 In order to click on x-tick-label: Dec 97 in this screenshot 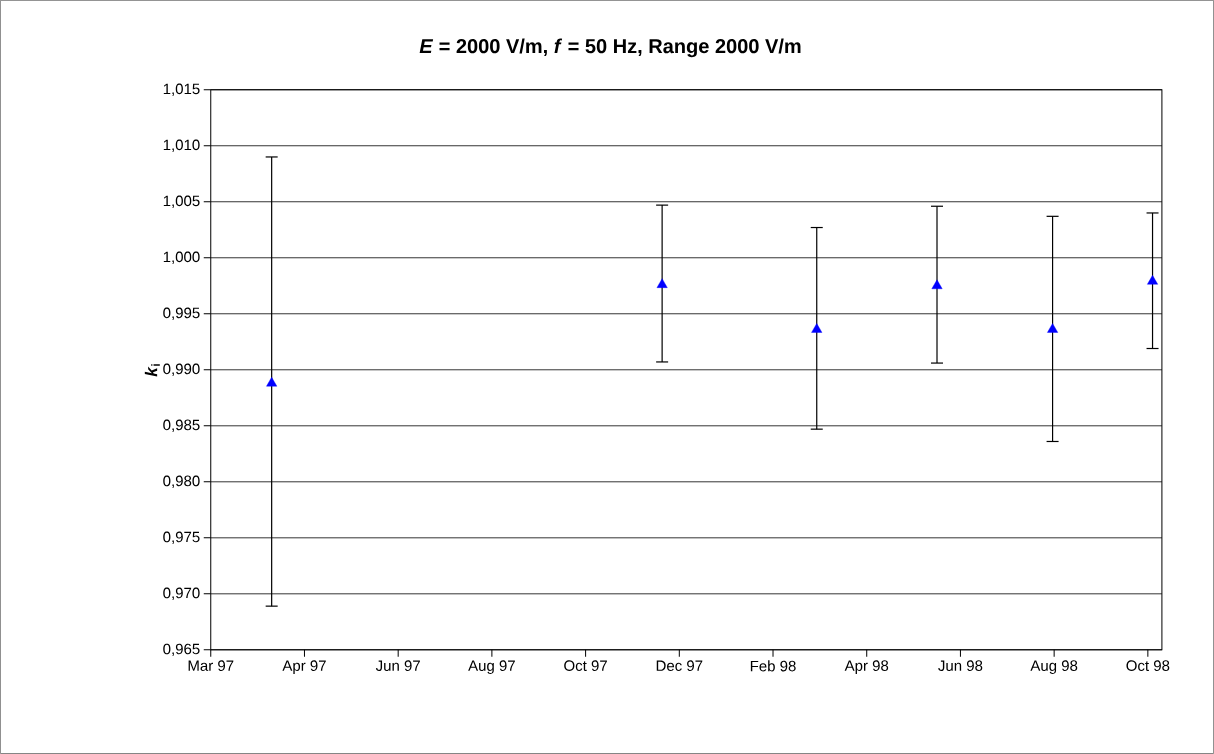, I will do `click(679, 666)`.